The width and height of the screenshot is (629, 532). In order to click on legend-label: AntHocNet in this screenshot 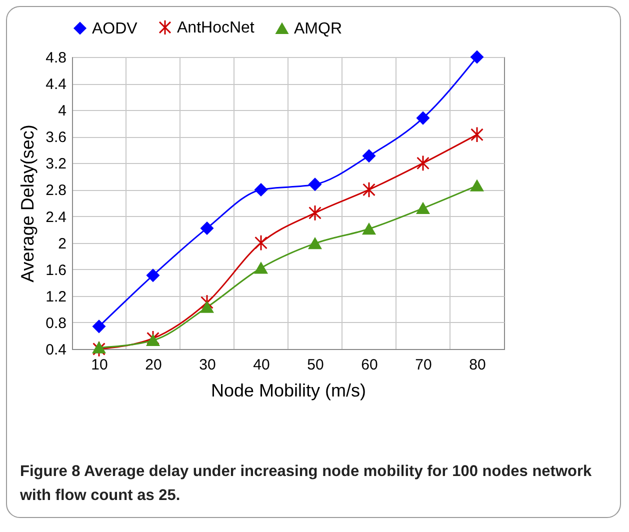, I will do `click(216, 27)`.